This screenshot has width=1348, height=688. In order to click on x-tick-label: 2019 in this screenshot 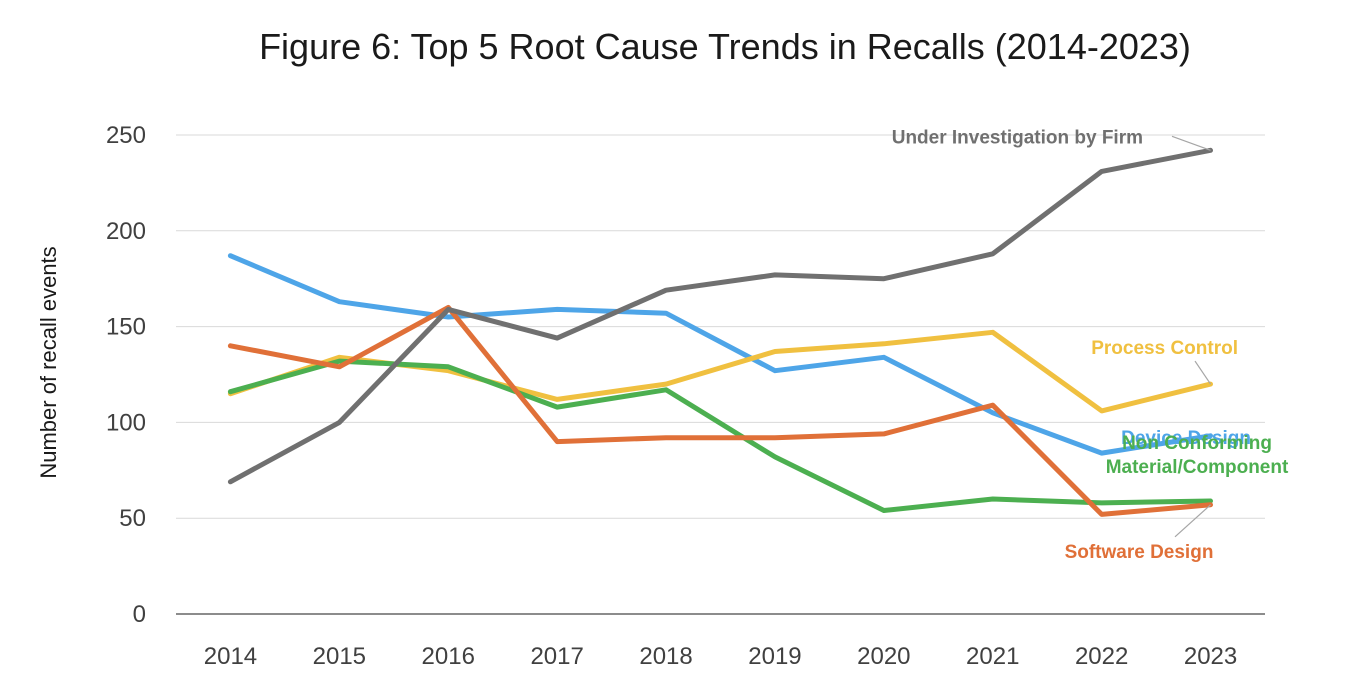, I will do `click(774, 656)`.